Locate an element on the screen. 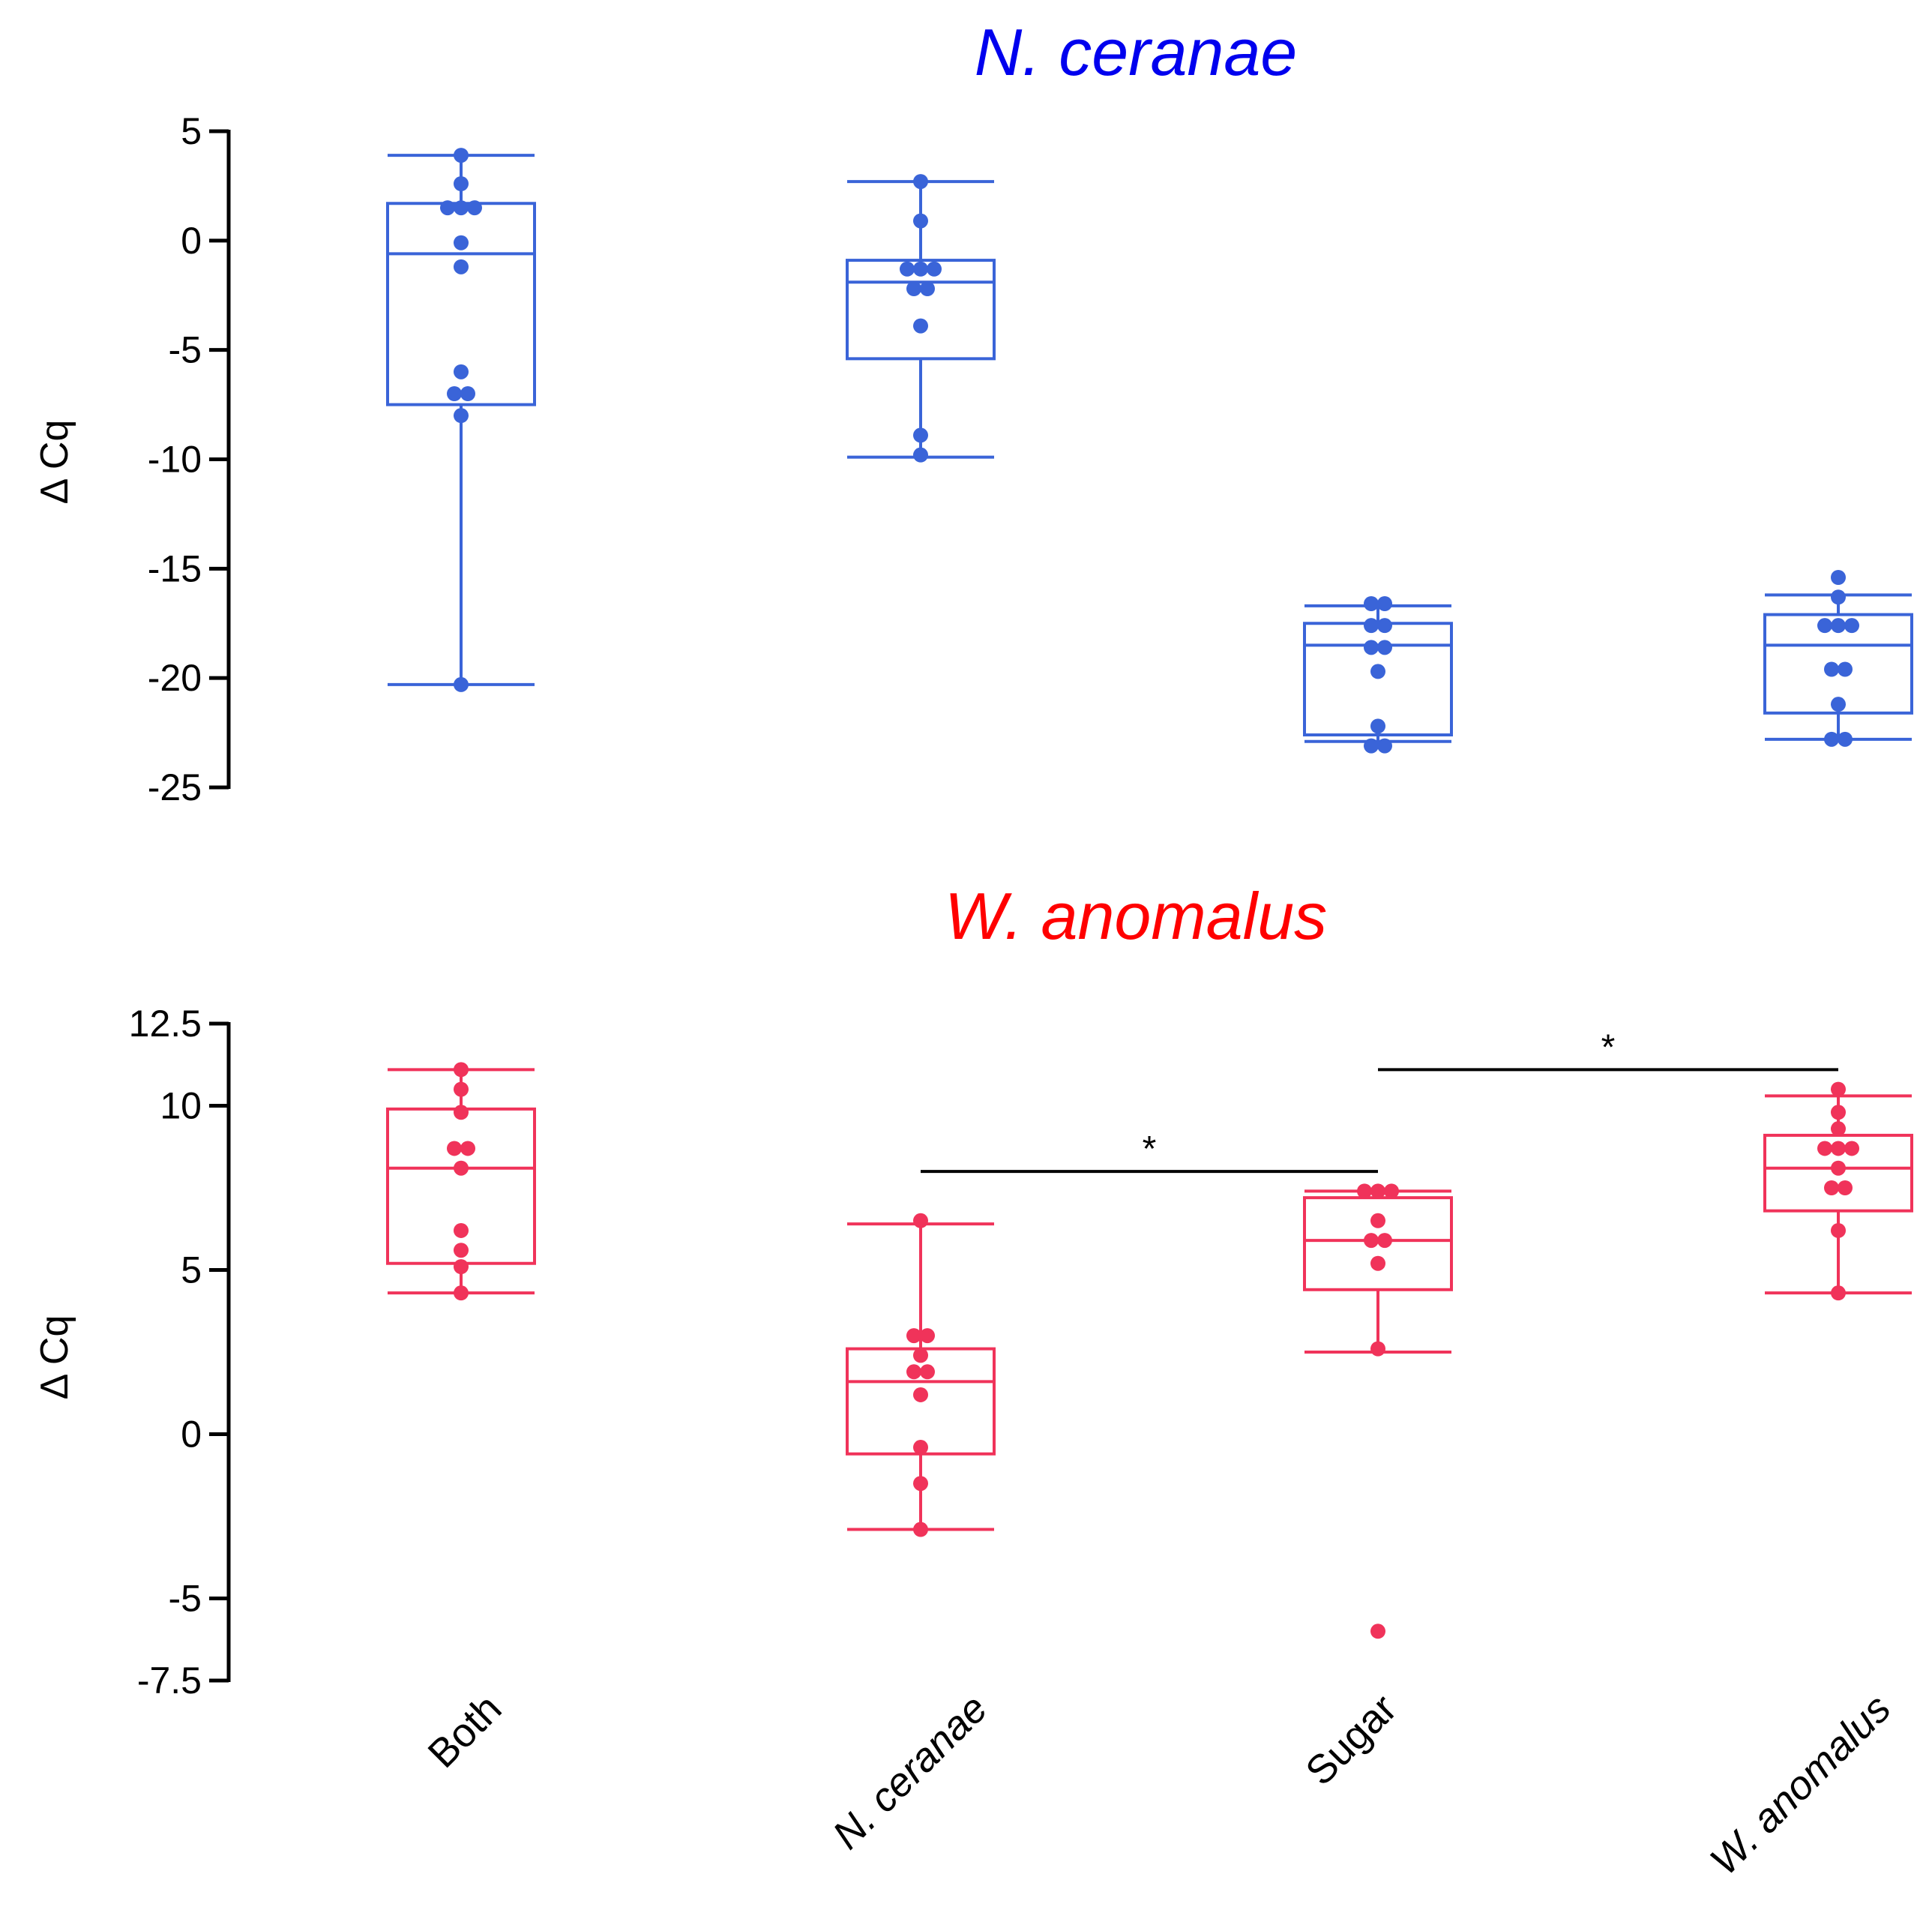  y-axis: 12.5 10 5 0 -5 -7.5 is located at coordinates (180, 1352).